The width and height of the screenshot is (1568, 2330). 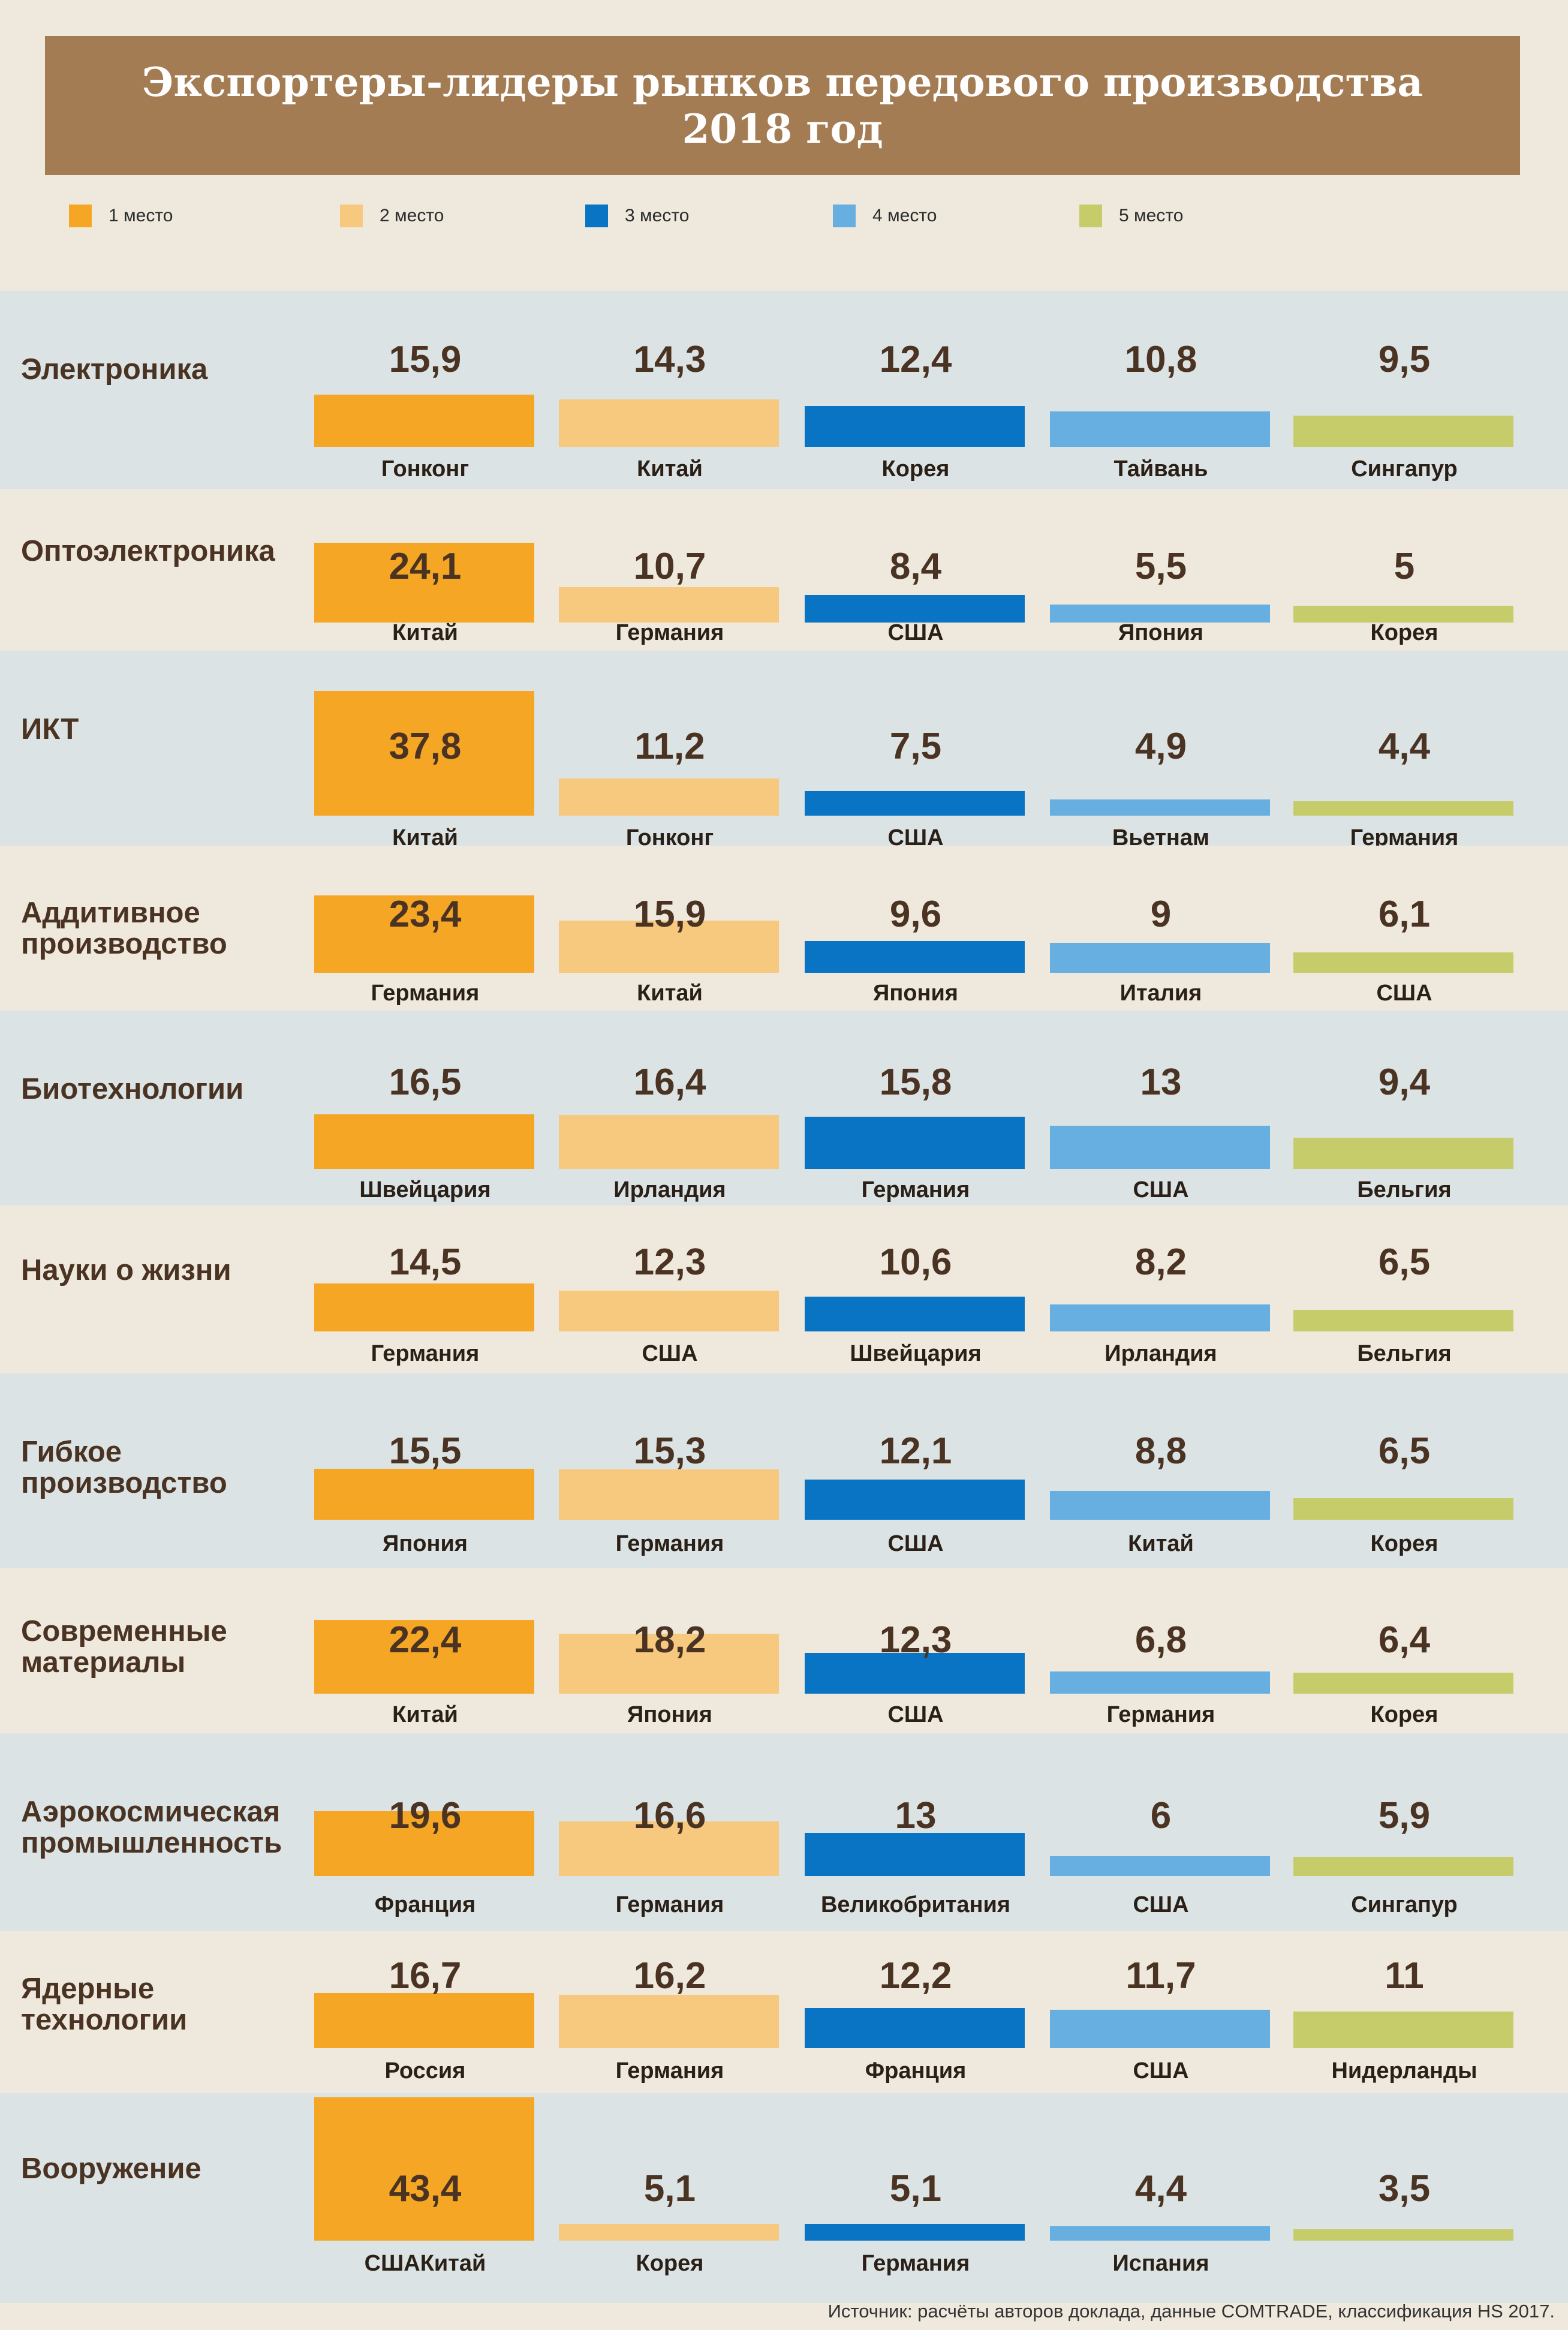 I want to click on legend-item: 4 место, so click(x=885, y=216).